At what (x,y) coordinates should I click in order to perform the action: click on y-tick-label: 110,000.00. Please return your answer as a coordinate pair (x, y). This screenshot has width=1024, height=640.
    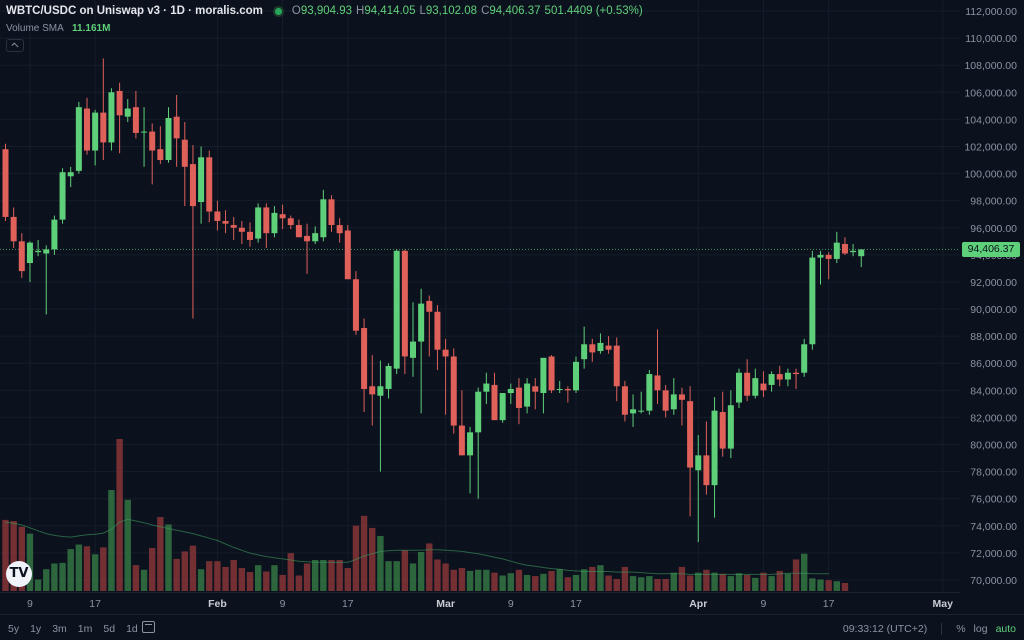
    Looking at the image, I should click on (991, 39).